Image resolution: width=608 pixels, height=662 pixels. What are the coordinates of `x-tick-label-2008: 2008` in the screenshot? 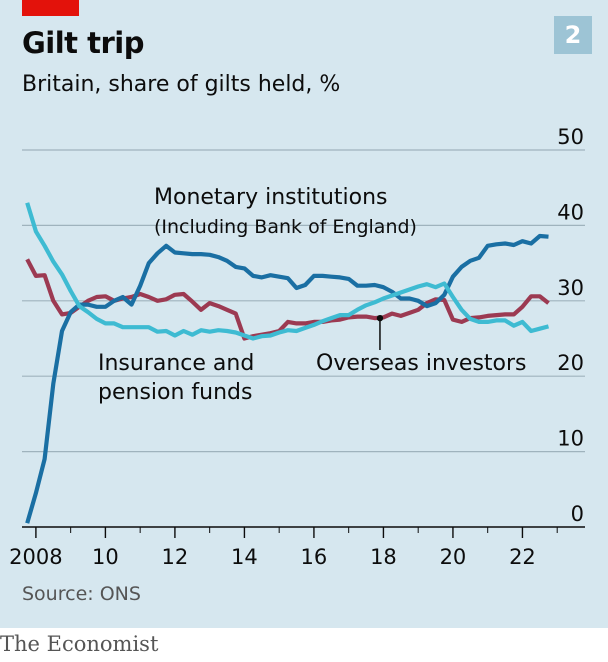 It's located at (35, 557).